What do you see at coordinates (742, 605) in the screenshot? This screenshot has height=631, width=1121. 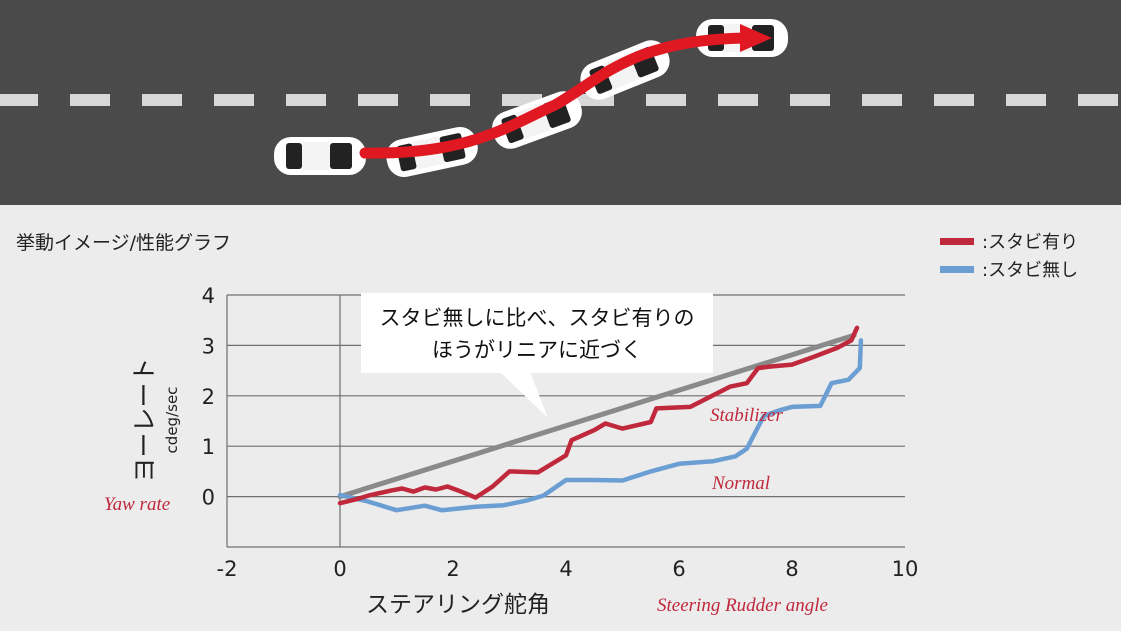 I see `x-axis-label-en: Steering Rudder angle` at bounding box center [742, 605].